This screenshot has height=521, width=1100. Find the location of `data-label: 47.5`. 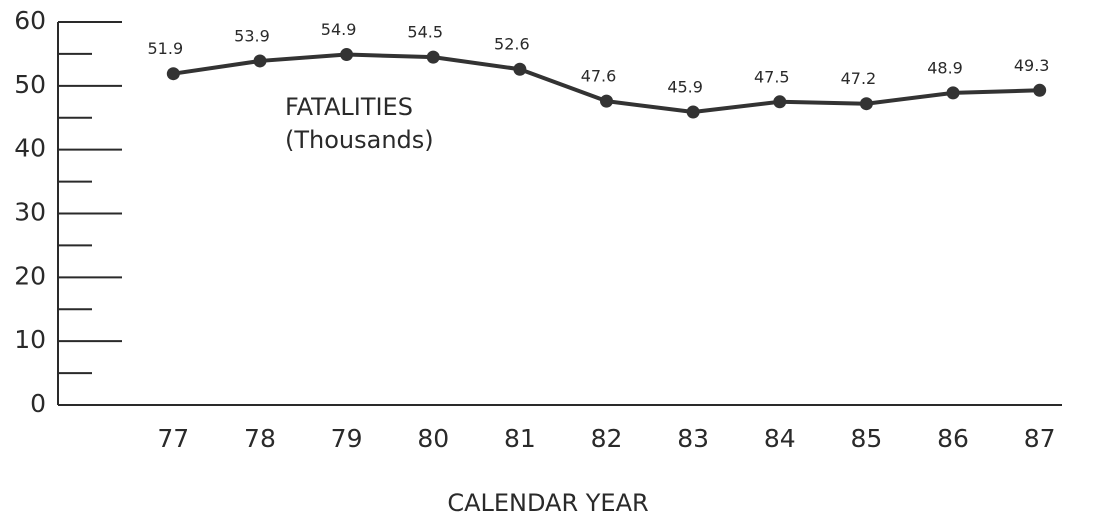

data-label: 47.5 is located at coordinates (772, 76).